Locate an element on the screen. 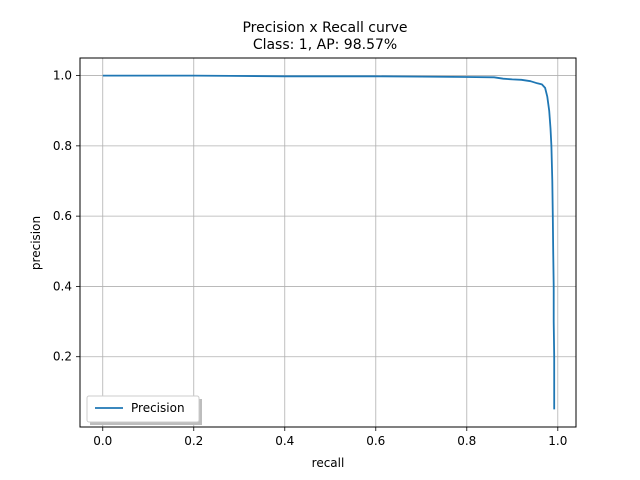 This screenshot has height=480, width=640. x-tick-label: 0.2 is located at coordinates (193, 441).